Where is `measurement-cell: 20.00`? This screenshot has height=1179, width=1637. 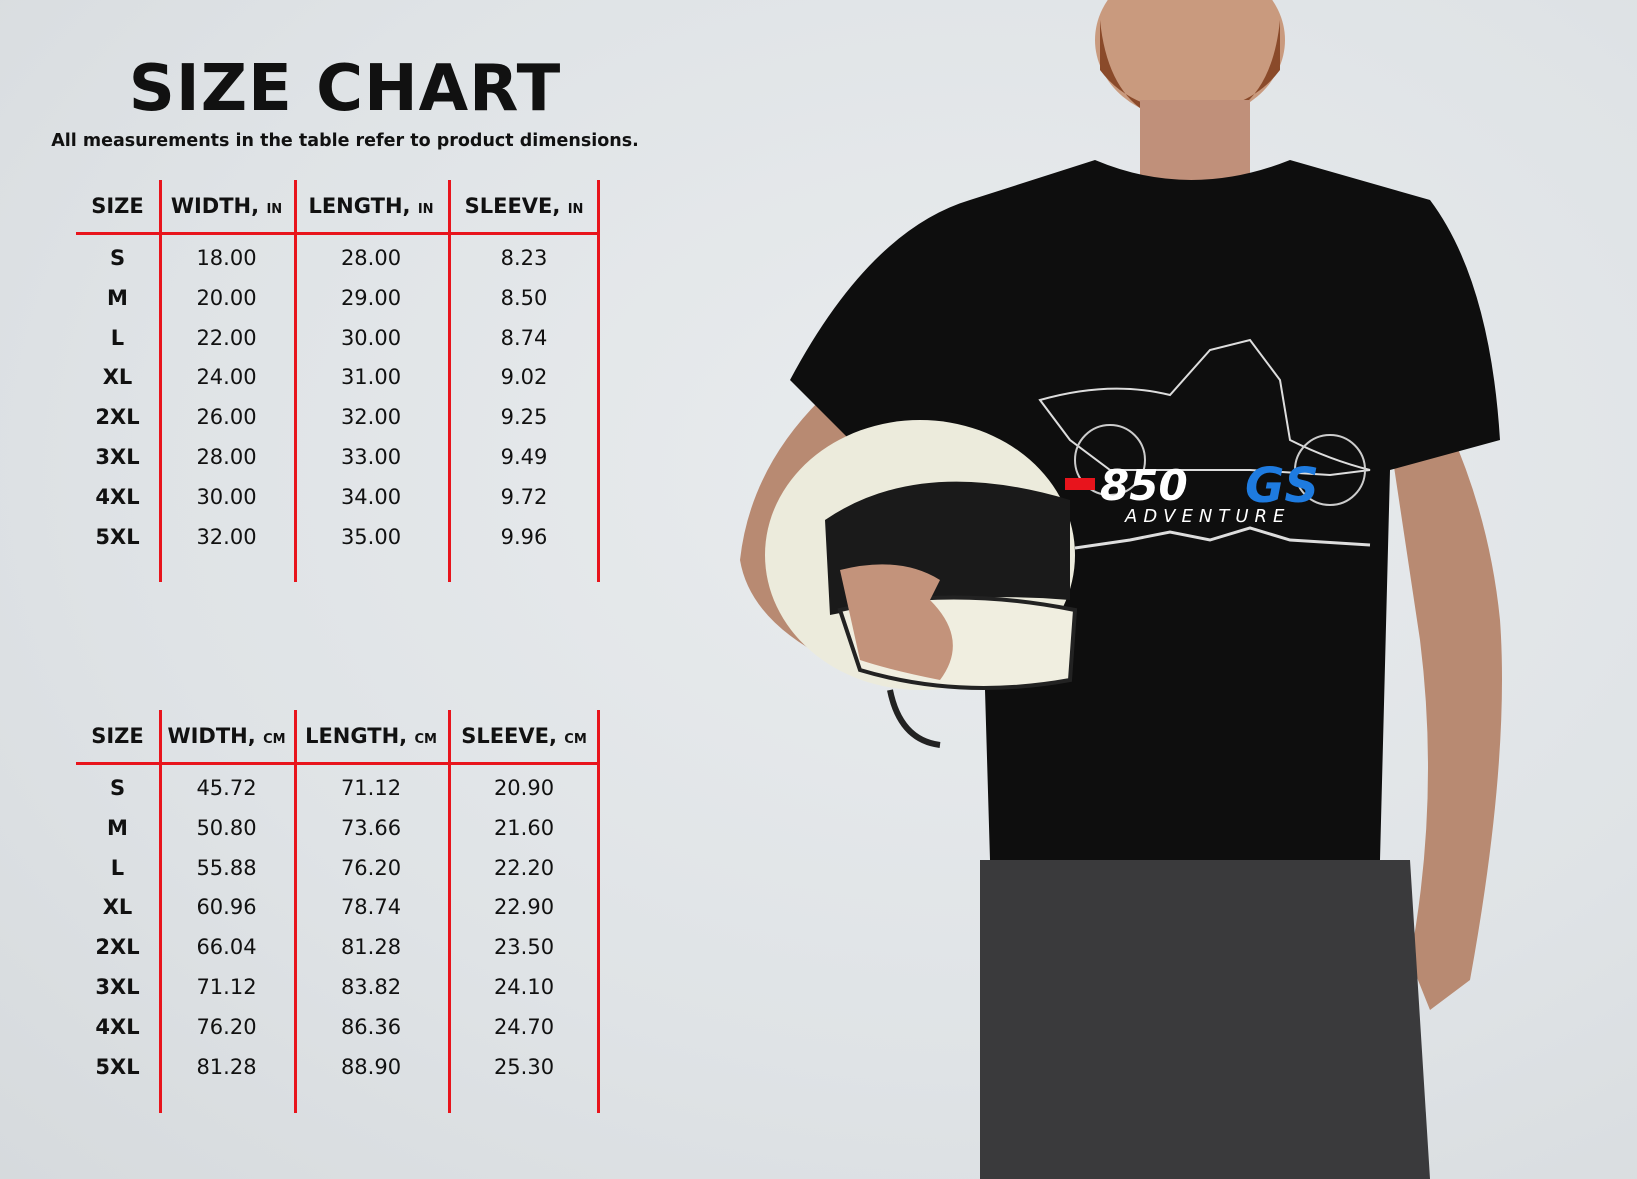
measurement-cell: 20.00 is located at coordinates (226, 297).